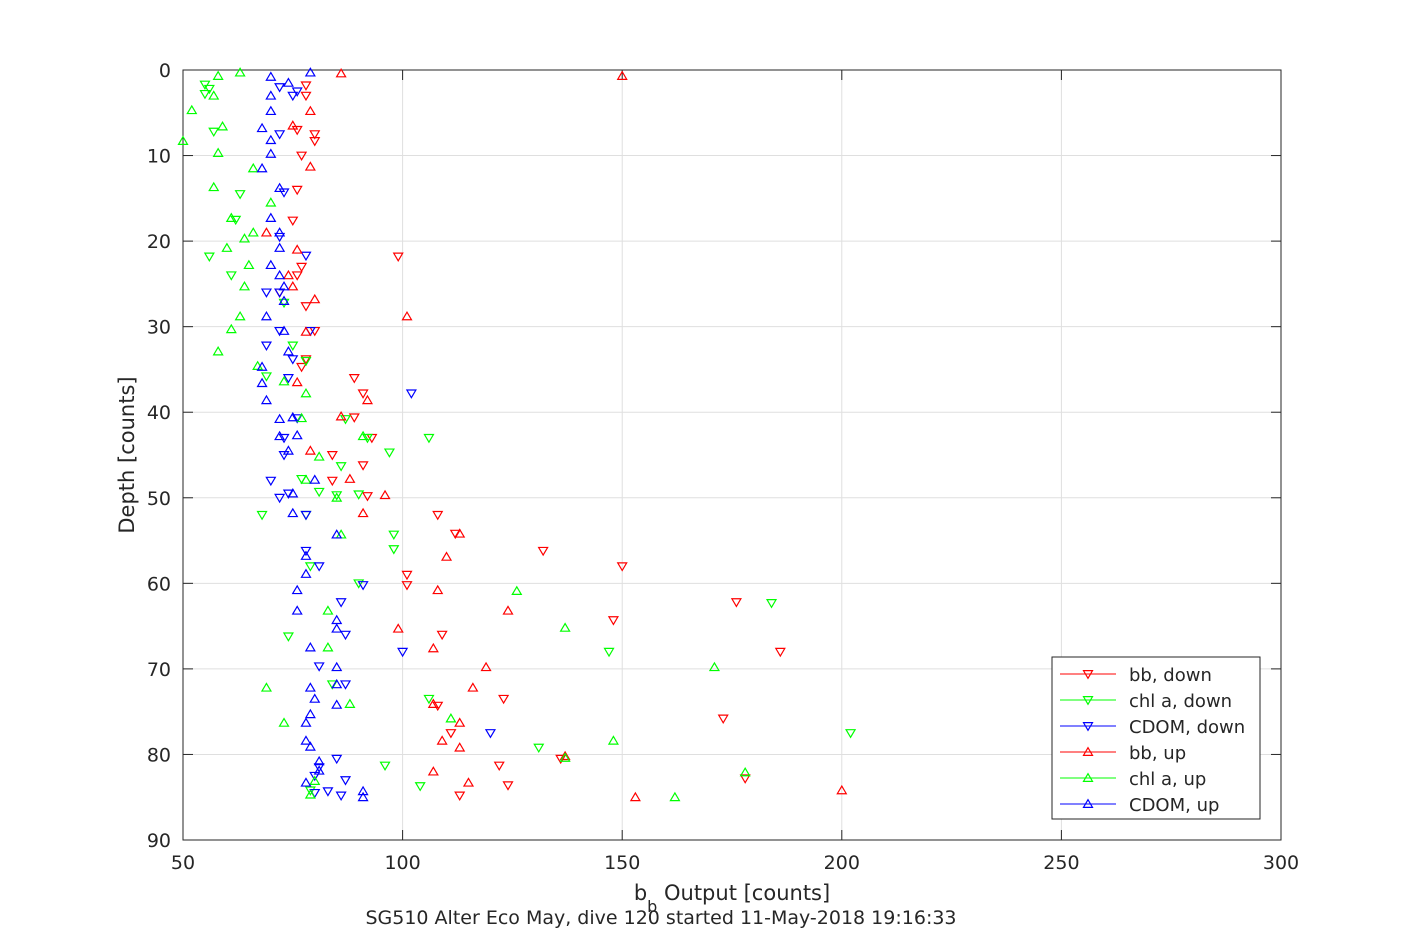 This screenshot has width=1417, height=949. I want to click on legend-label: chl a, up, so click(1167, 779).